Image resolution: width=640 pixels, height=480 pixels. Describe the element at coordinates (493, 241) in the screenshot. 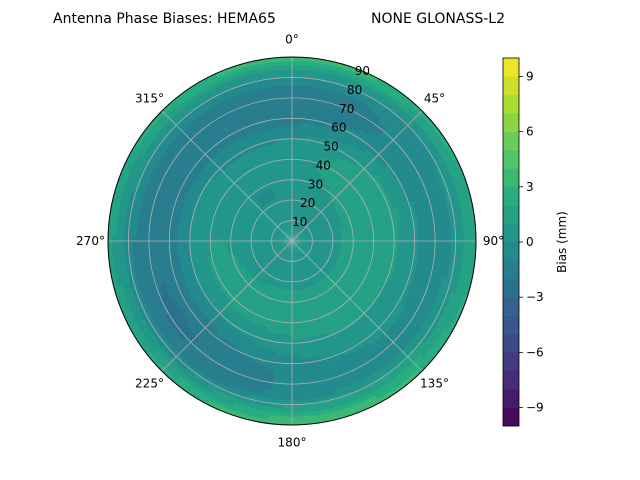

I see `azimuth-label: 90°` at that location.